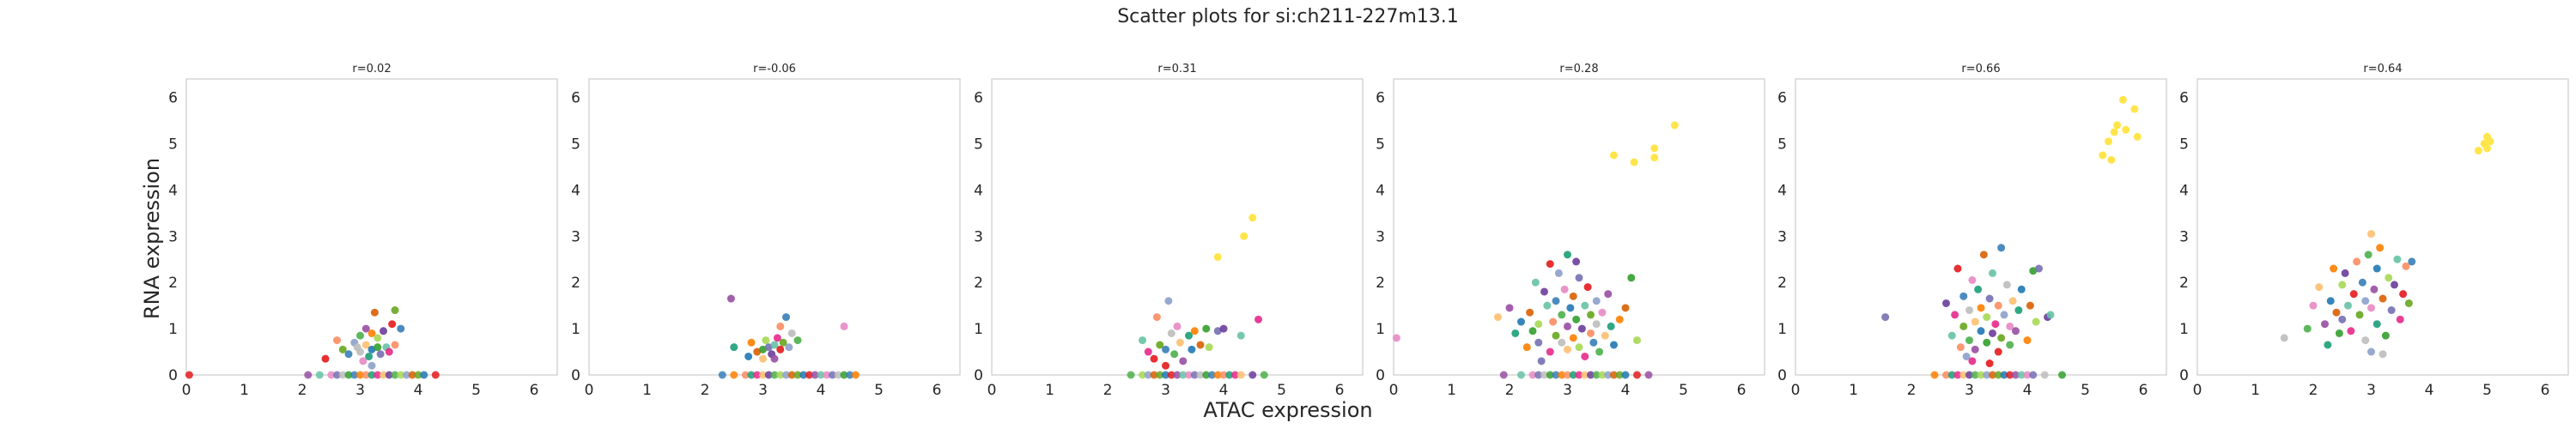  I want to click on y-tick-label: 6, so click(2184, 98).